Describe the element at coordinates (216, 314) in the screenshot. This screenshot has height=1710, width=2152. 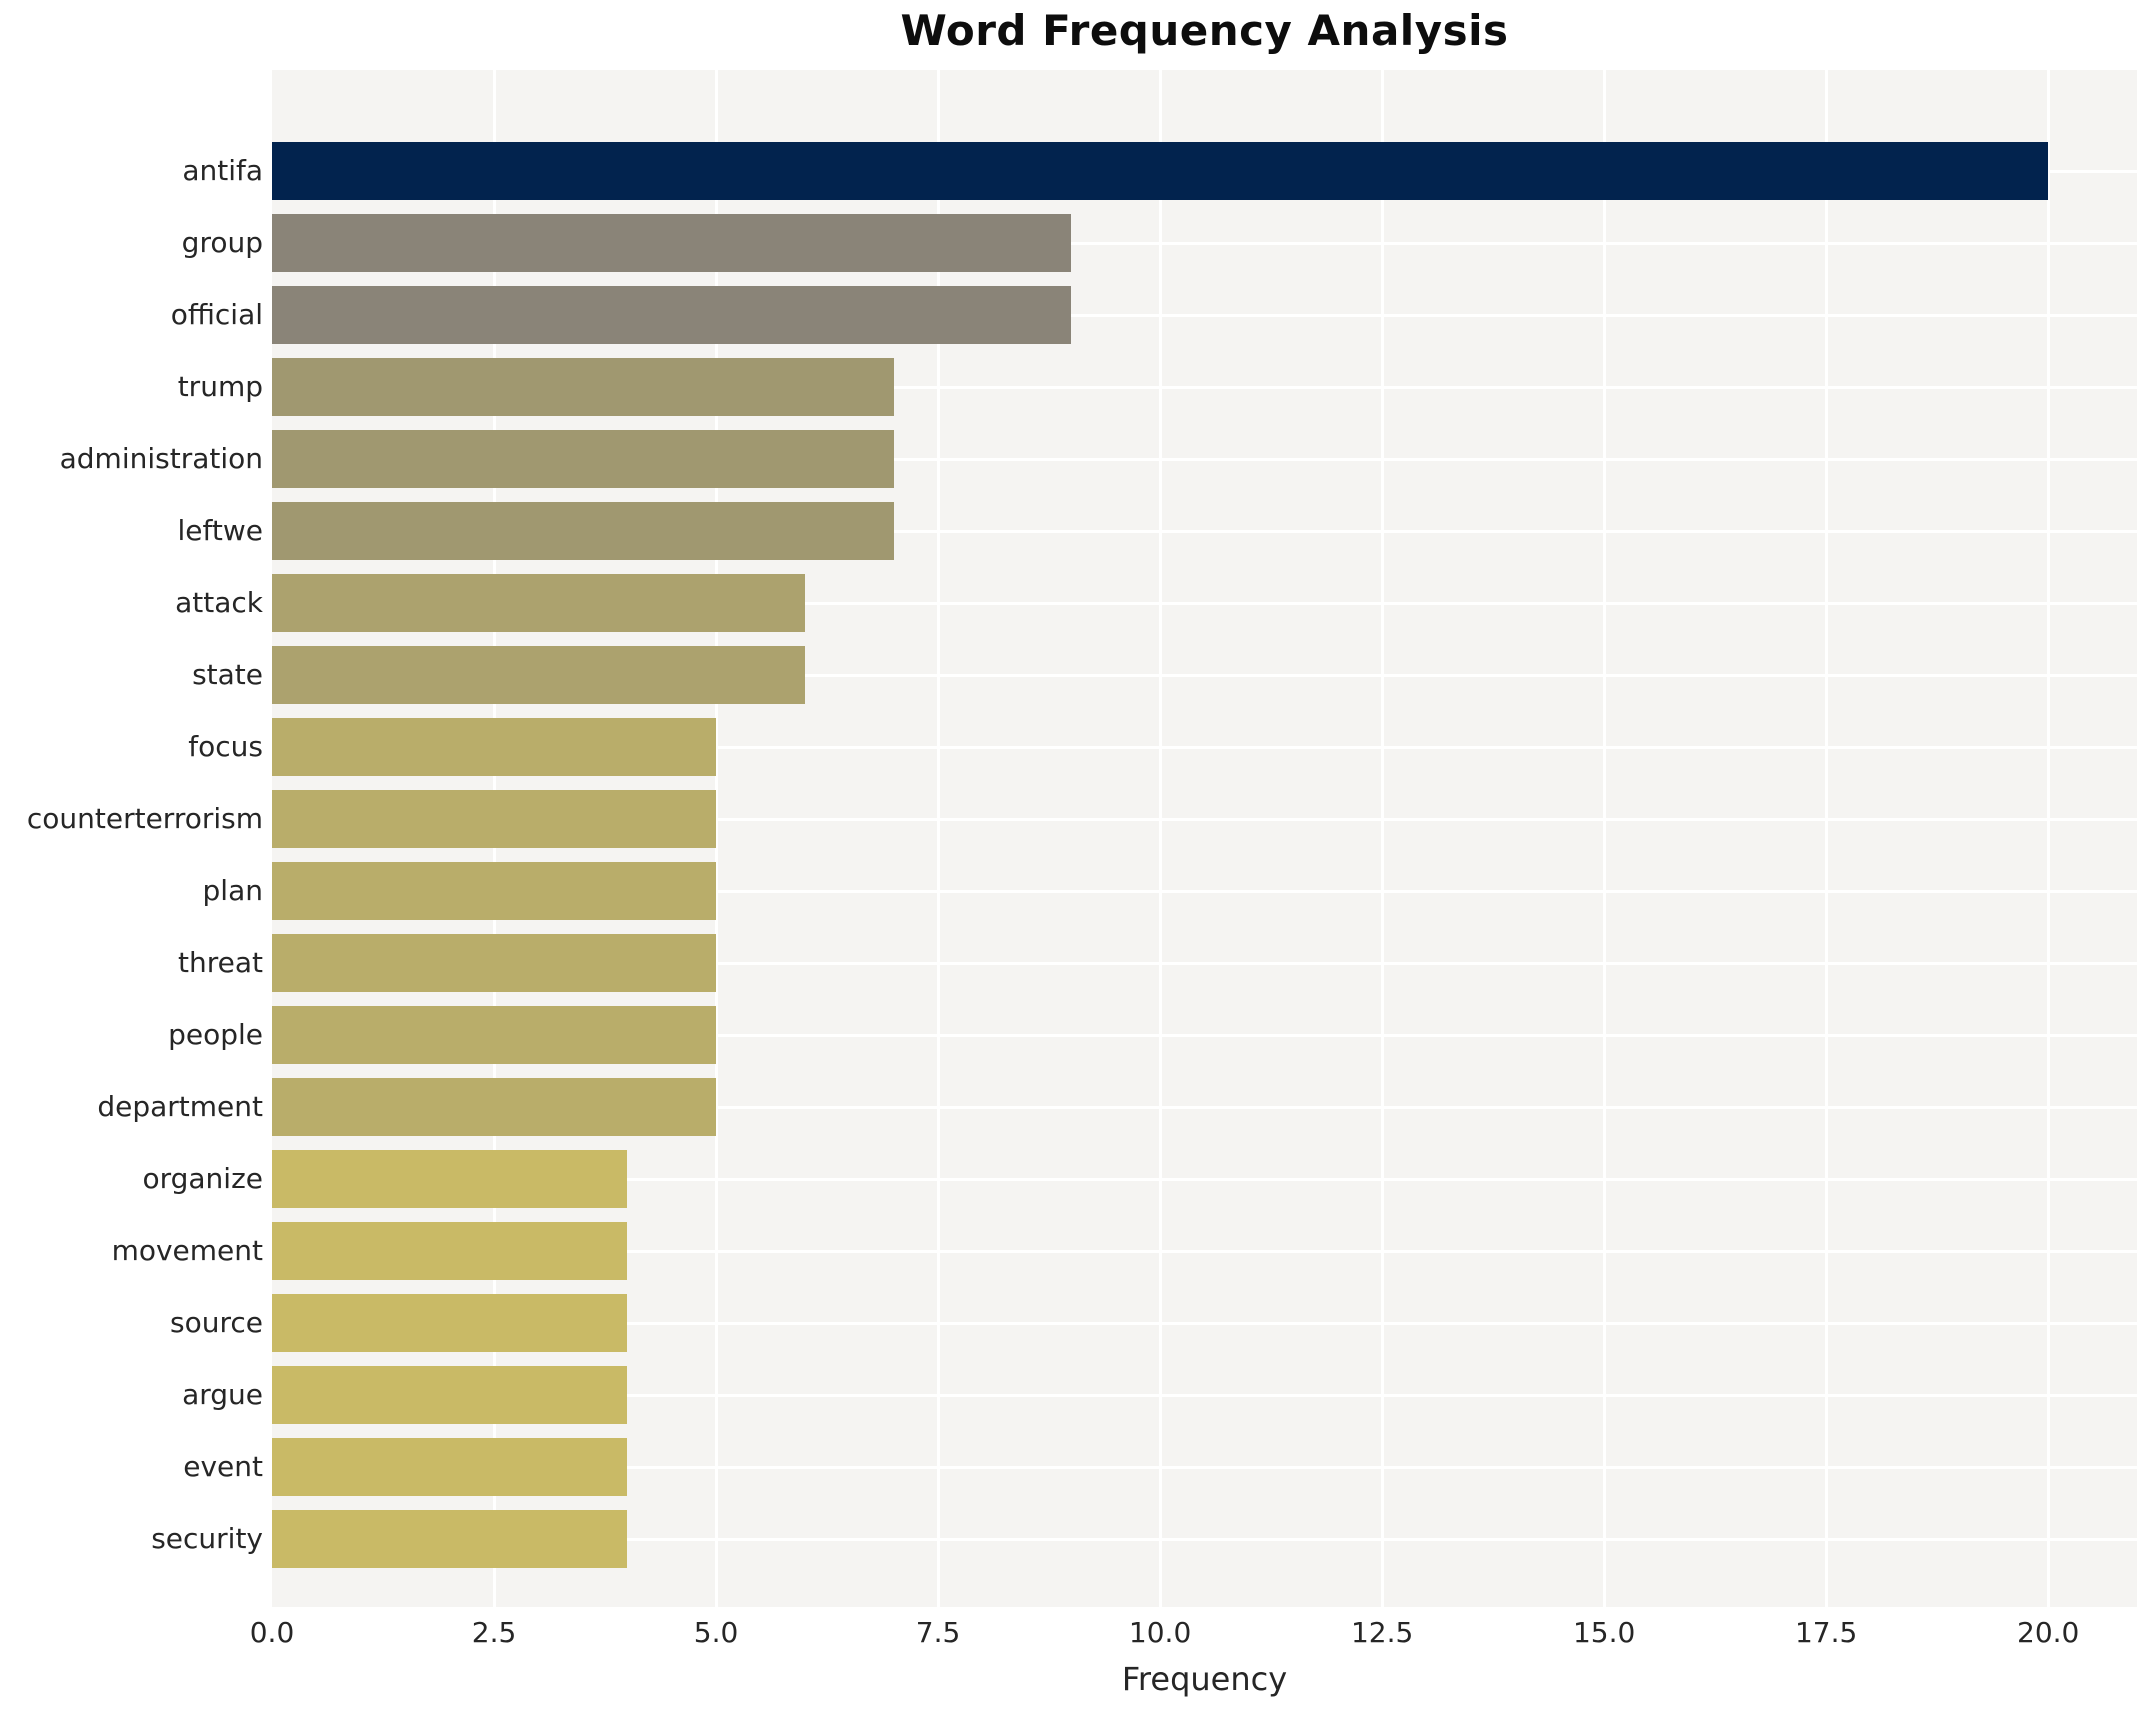
I see `category-label-official: official` at that location.